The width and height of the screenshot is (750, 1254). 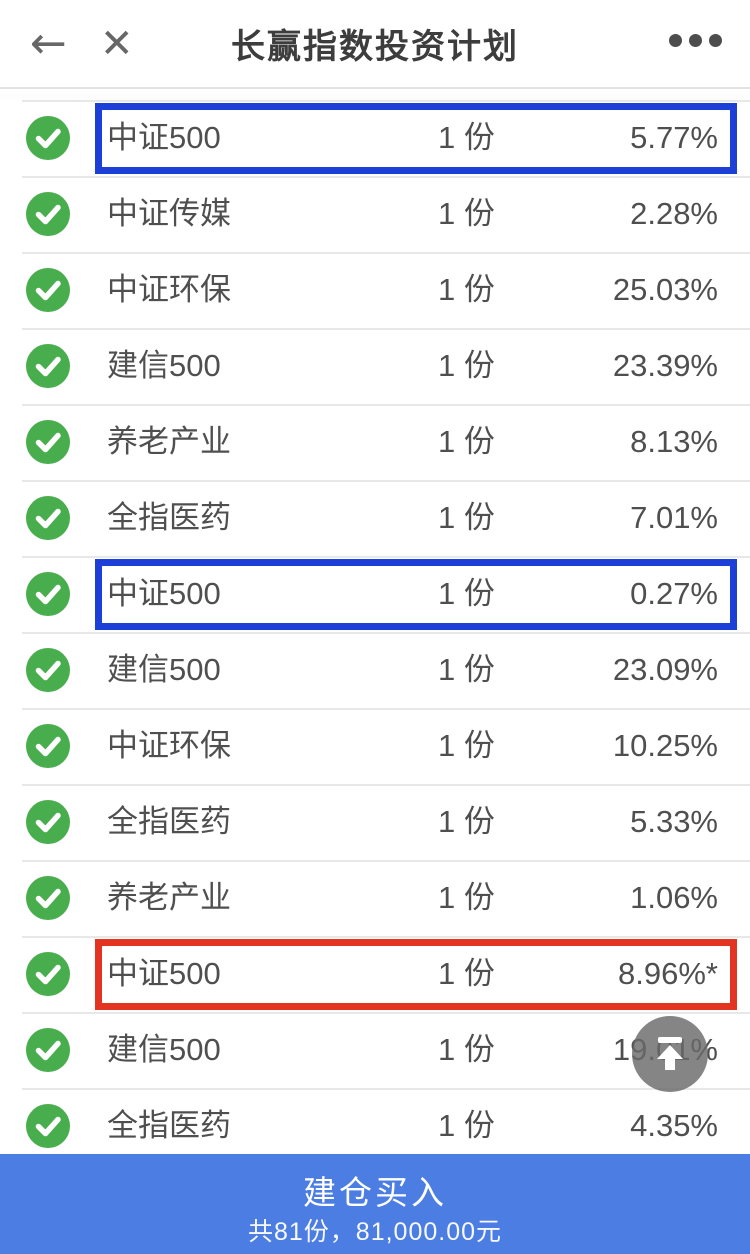 I want to click on fund-name: 中证传媒, so click(x=169, y=213).